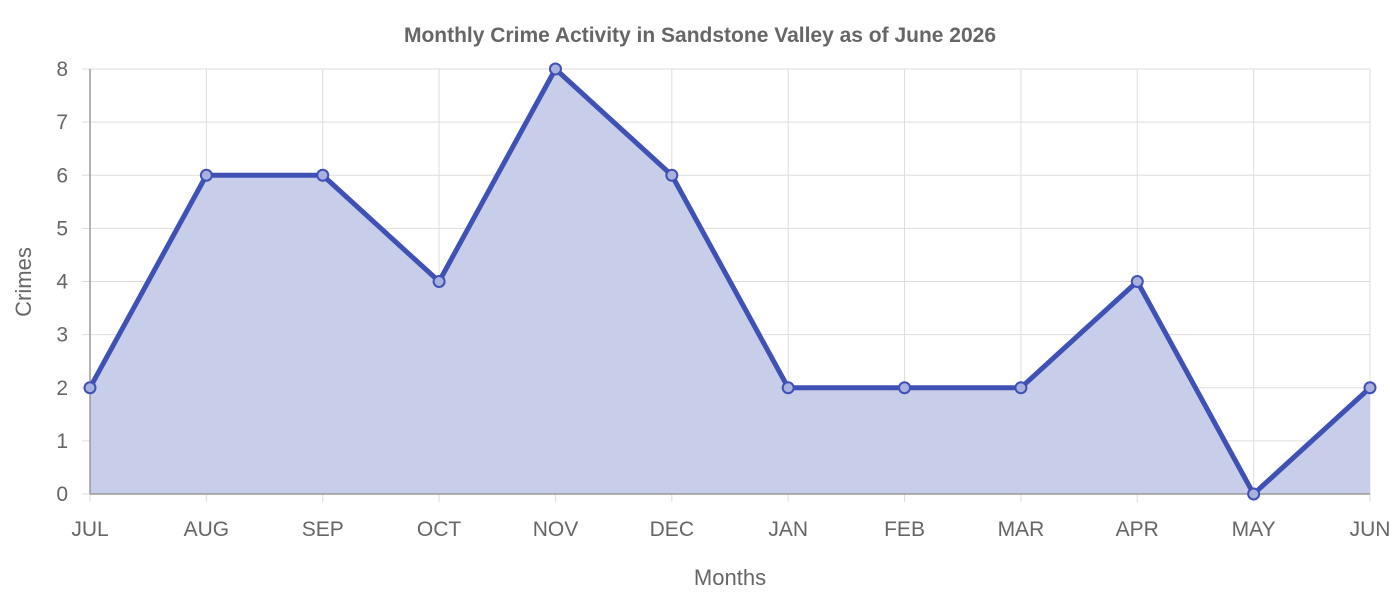 This screenshot has height=600, width=1400. Describe the element at coordinates (62, 388) in the screenshot. I see `y-tick-label: 2` at that location.